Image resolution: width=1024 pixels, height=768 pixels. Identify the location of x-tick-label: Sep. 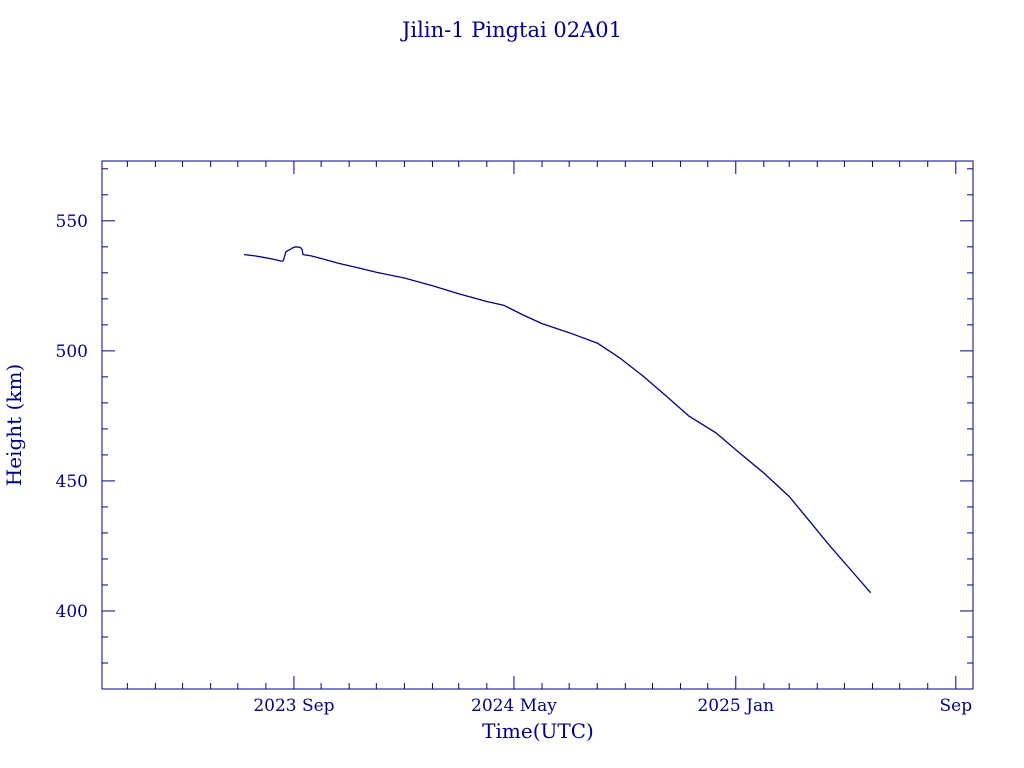
(956, 706).